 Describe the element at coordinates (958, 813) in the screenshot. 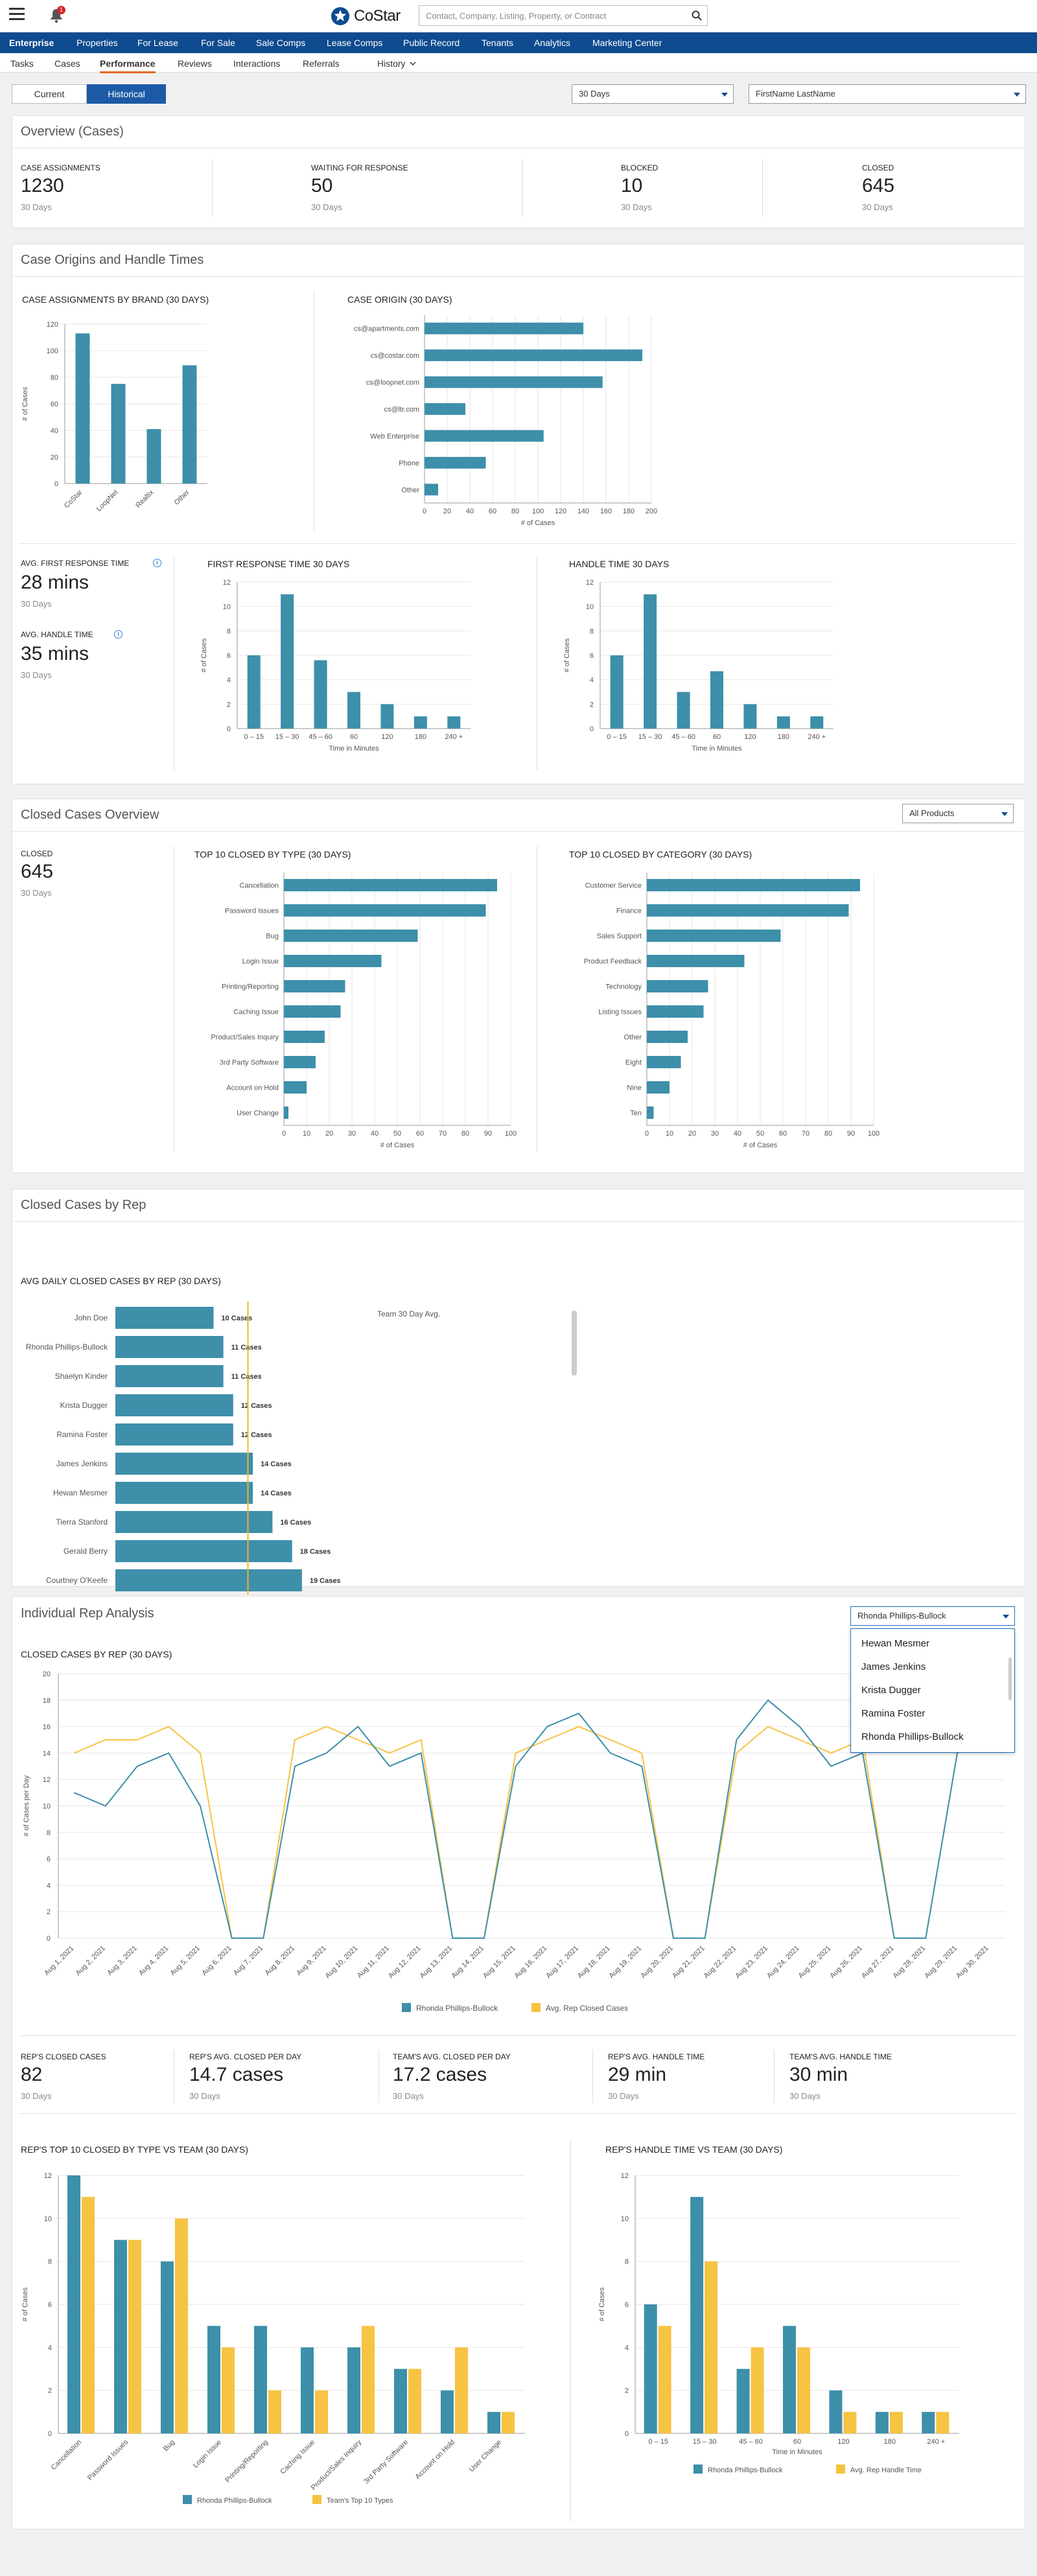

I see `product-select: All Products` at that location.